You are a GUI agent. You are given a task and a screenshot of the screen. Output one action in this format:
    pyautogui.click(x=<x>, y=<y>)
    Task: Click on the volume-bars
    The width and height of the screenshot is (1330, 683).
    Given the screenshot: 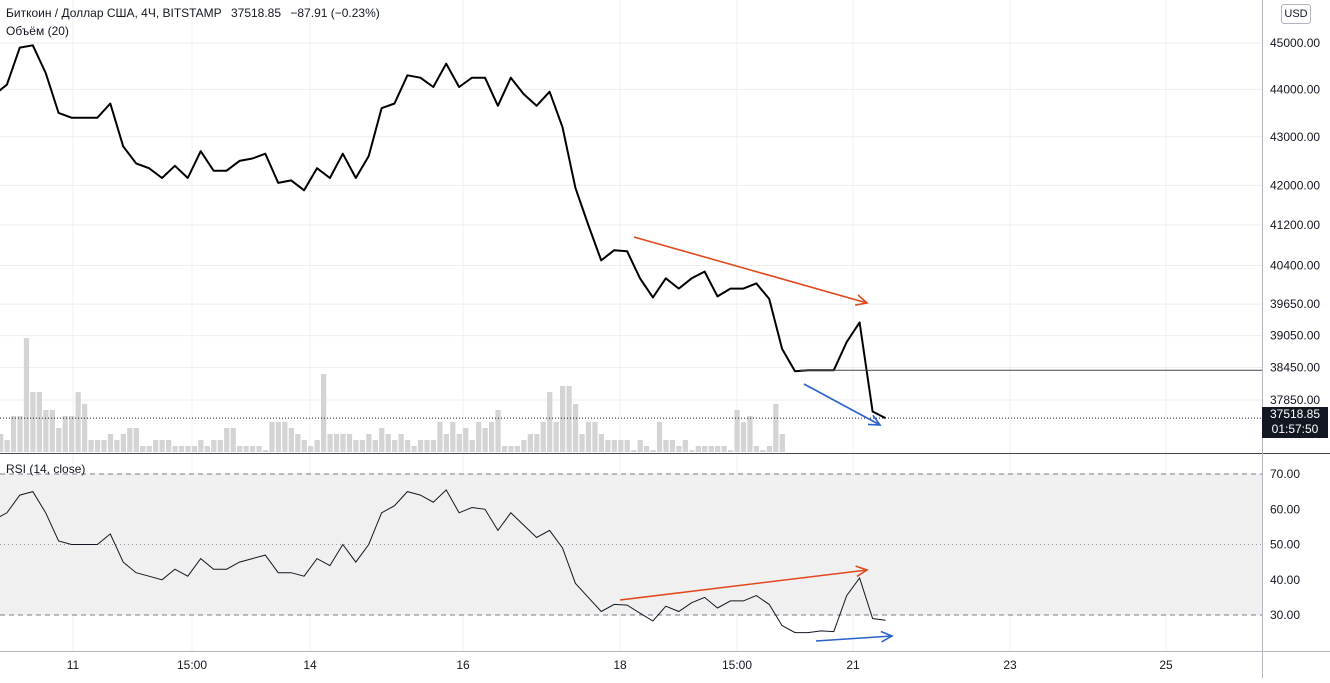 What is the action you would take?
    pyautogui.click(x=392, y=395)
    